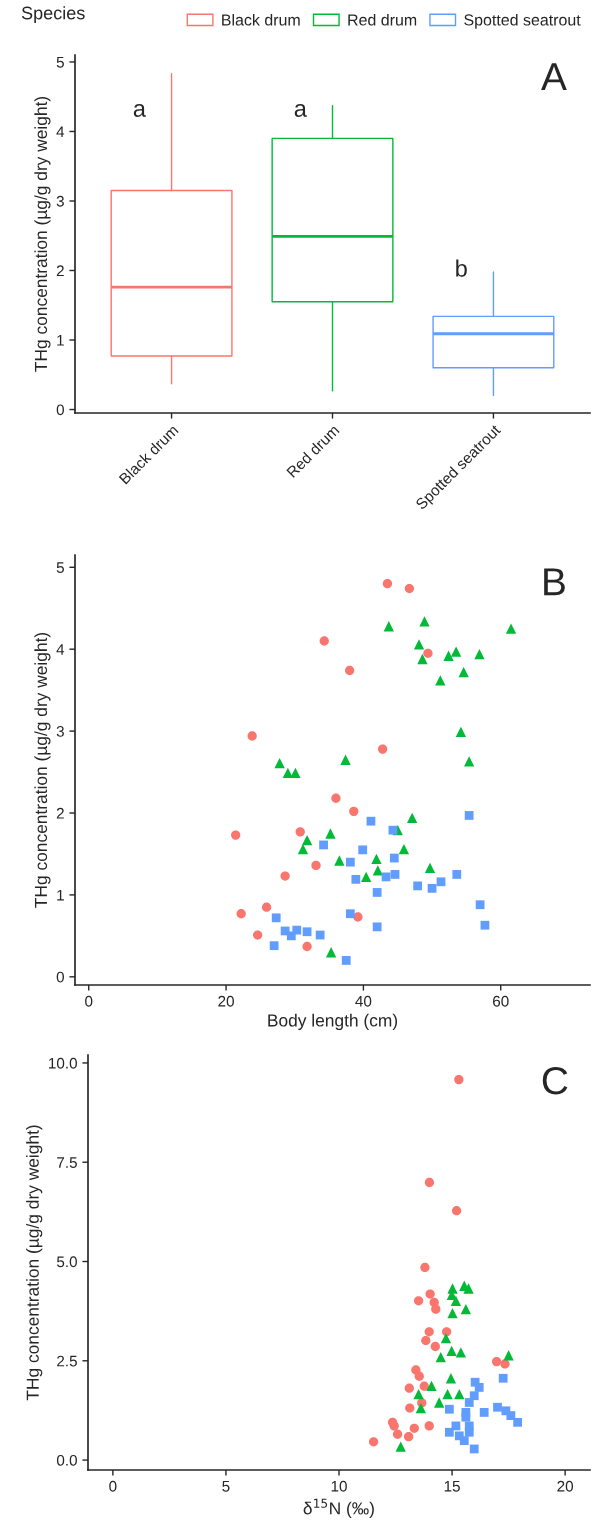  What do you see at coordinates (501, 1001) in the screenshot?
I see `x-tick-label: 60` at bounding box center [501, 1001].